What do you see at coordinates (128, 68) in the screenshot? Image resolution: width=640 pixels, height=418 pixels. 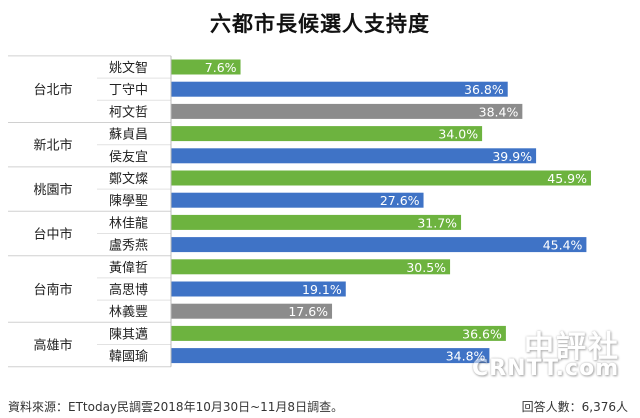 I see `candidate-name: 姚文智` at bounding box center [128, 68].